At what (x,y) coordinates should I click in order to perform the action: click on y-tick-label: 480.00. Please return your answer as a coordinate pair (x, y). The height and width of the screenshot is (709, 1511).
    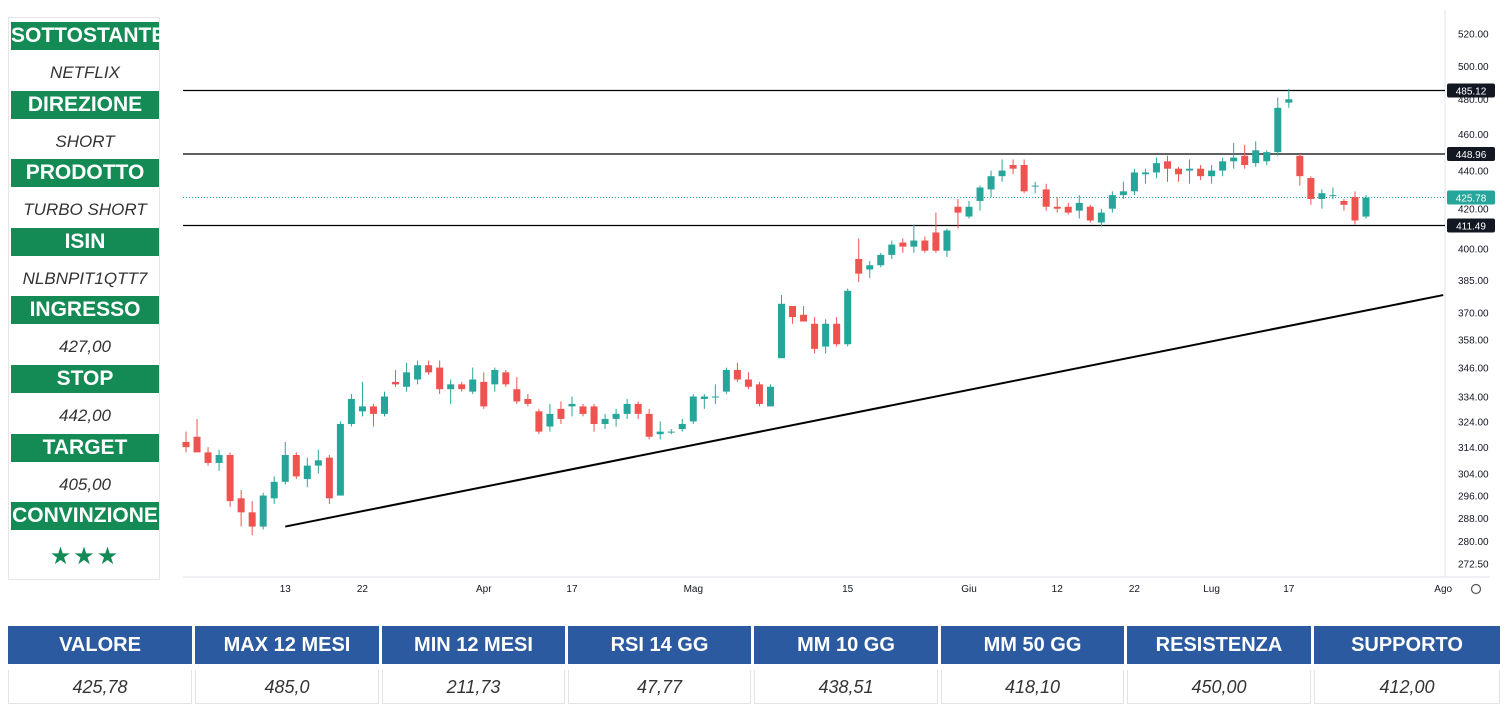
    Looking at the image, I should click on (1473, 100).